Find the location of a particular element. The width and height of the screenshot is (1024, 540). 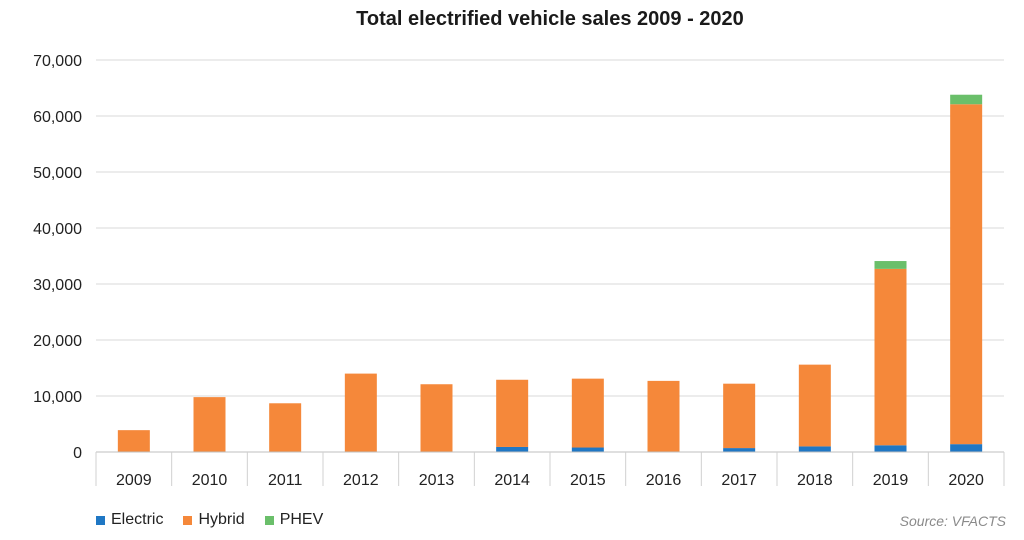

x-tick-label: 2009 is located at coordinates (134, 480).